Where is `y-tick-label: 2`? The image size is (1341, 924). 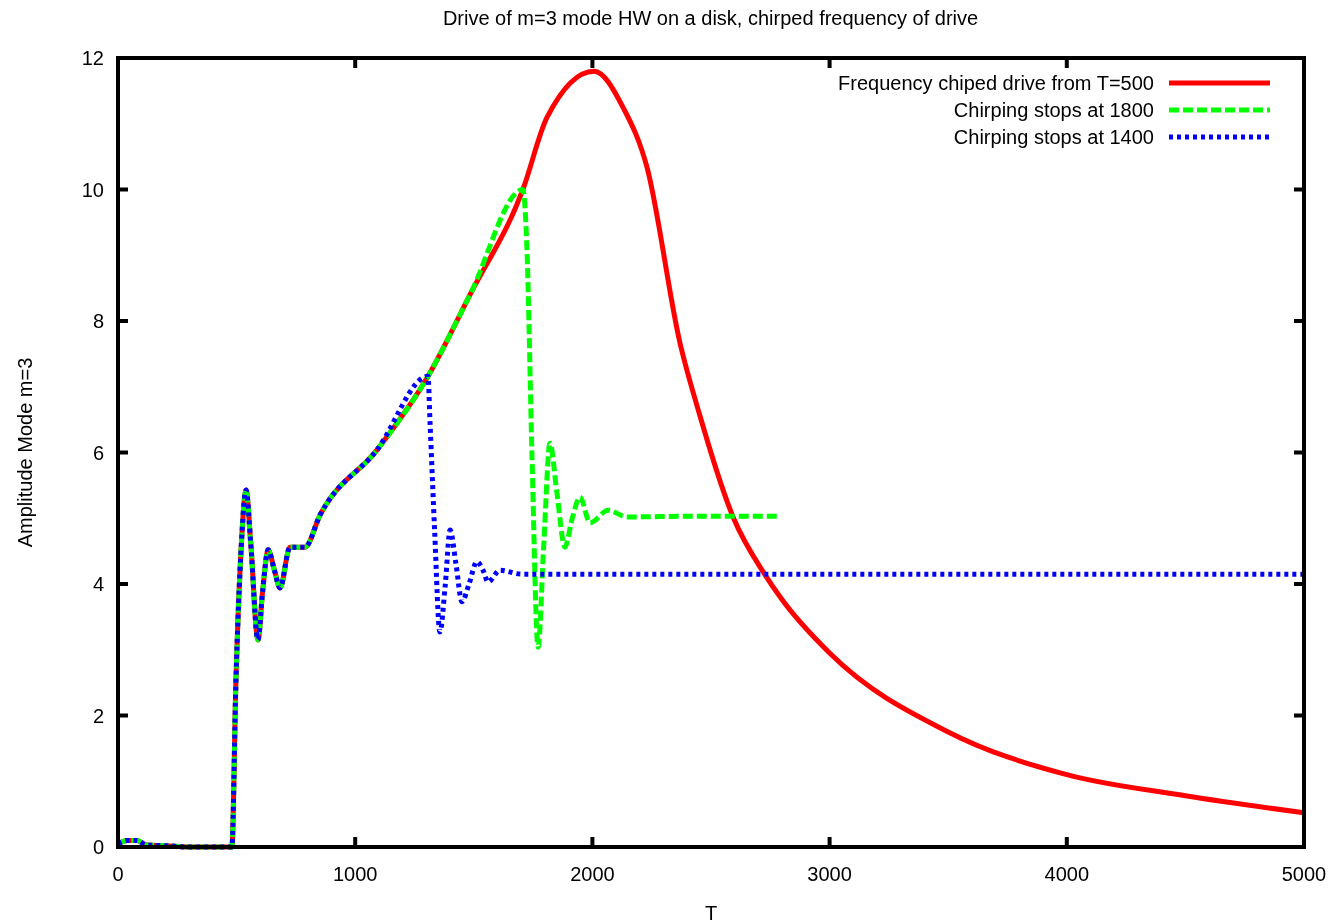
y-tick-label: 2 is located at coordinates (98, 715).